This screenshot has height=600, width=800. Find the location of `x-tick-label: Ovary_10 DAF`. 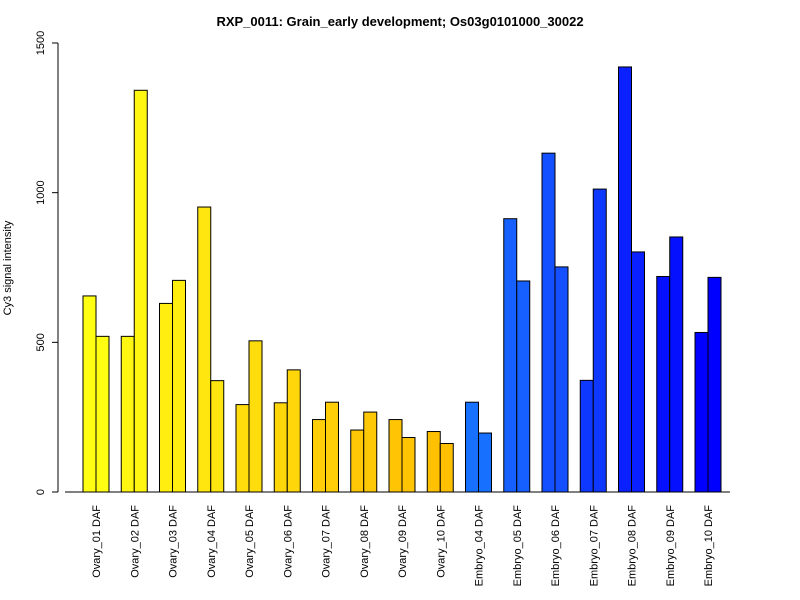

x-tick-label: Ovary_10 DAF is located at coordinates (441, 541).